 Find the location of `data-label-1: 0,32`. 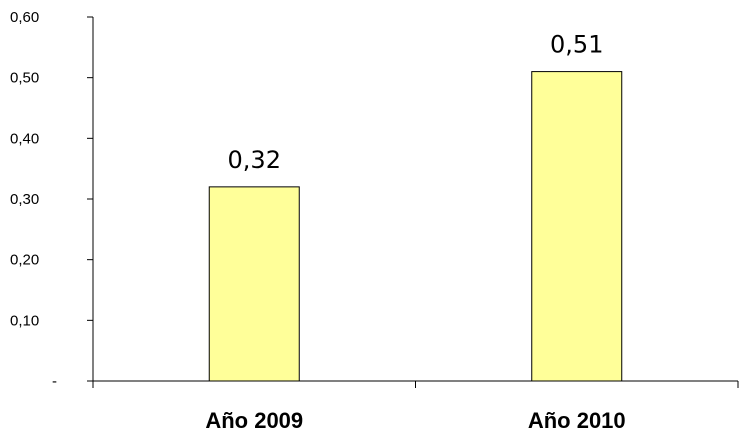

data-label-1: 0,32 is located at coordinates (254, 160).